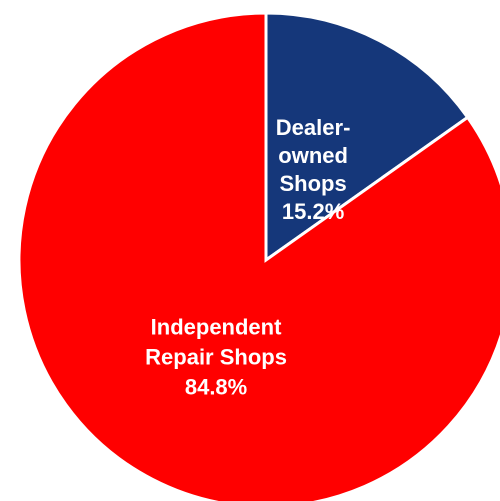  I want to click on pie-slice-value-label: 15.2%, so click(313, 211).